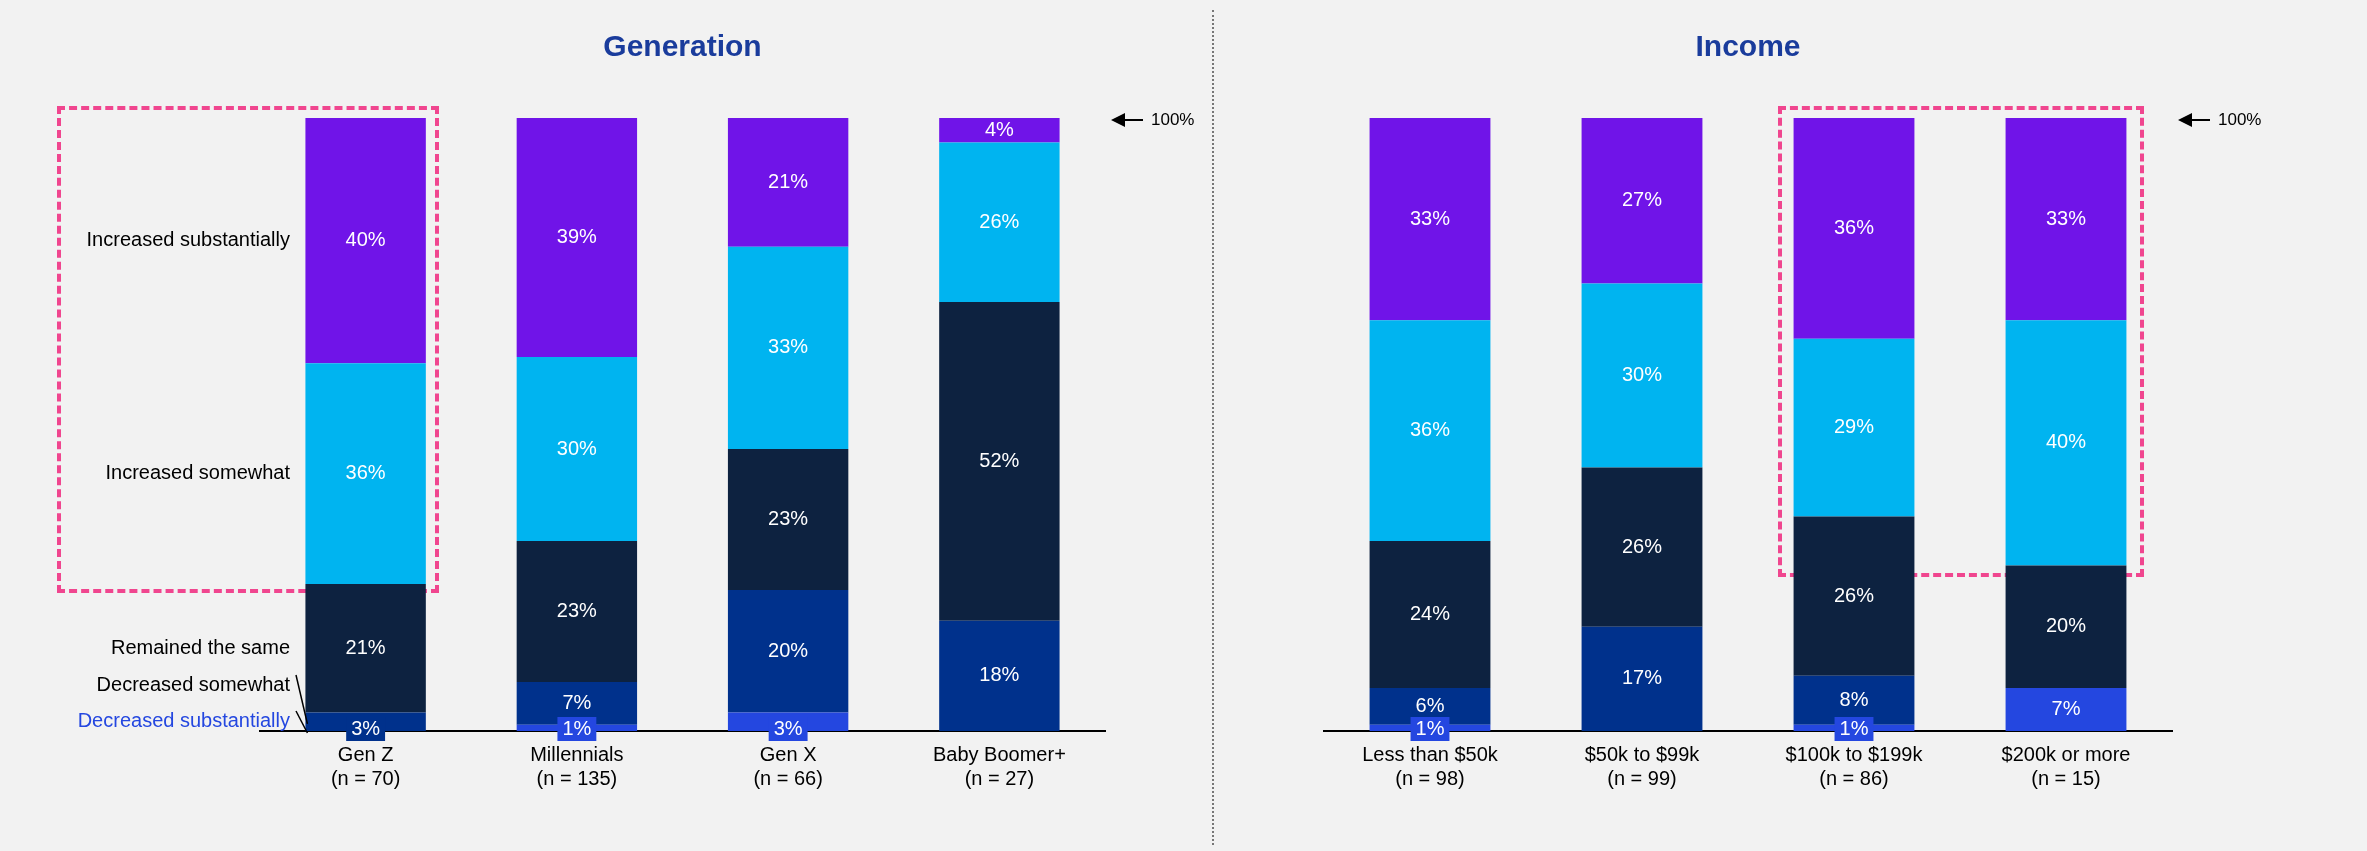 This screenshot has width=2367, height=851. What do you see at coordinates (1854, 698) in the screenshot?
I see `data-label: 8%` at bounding box center [1854, 698].